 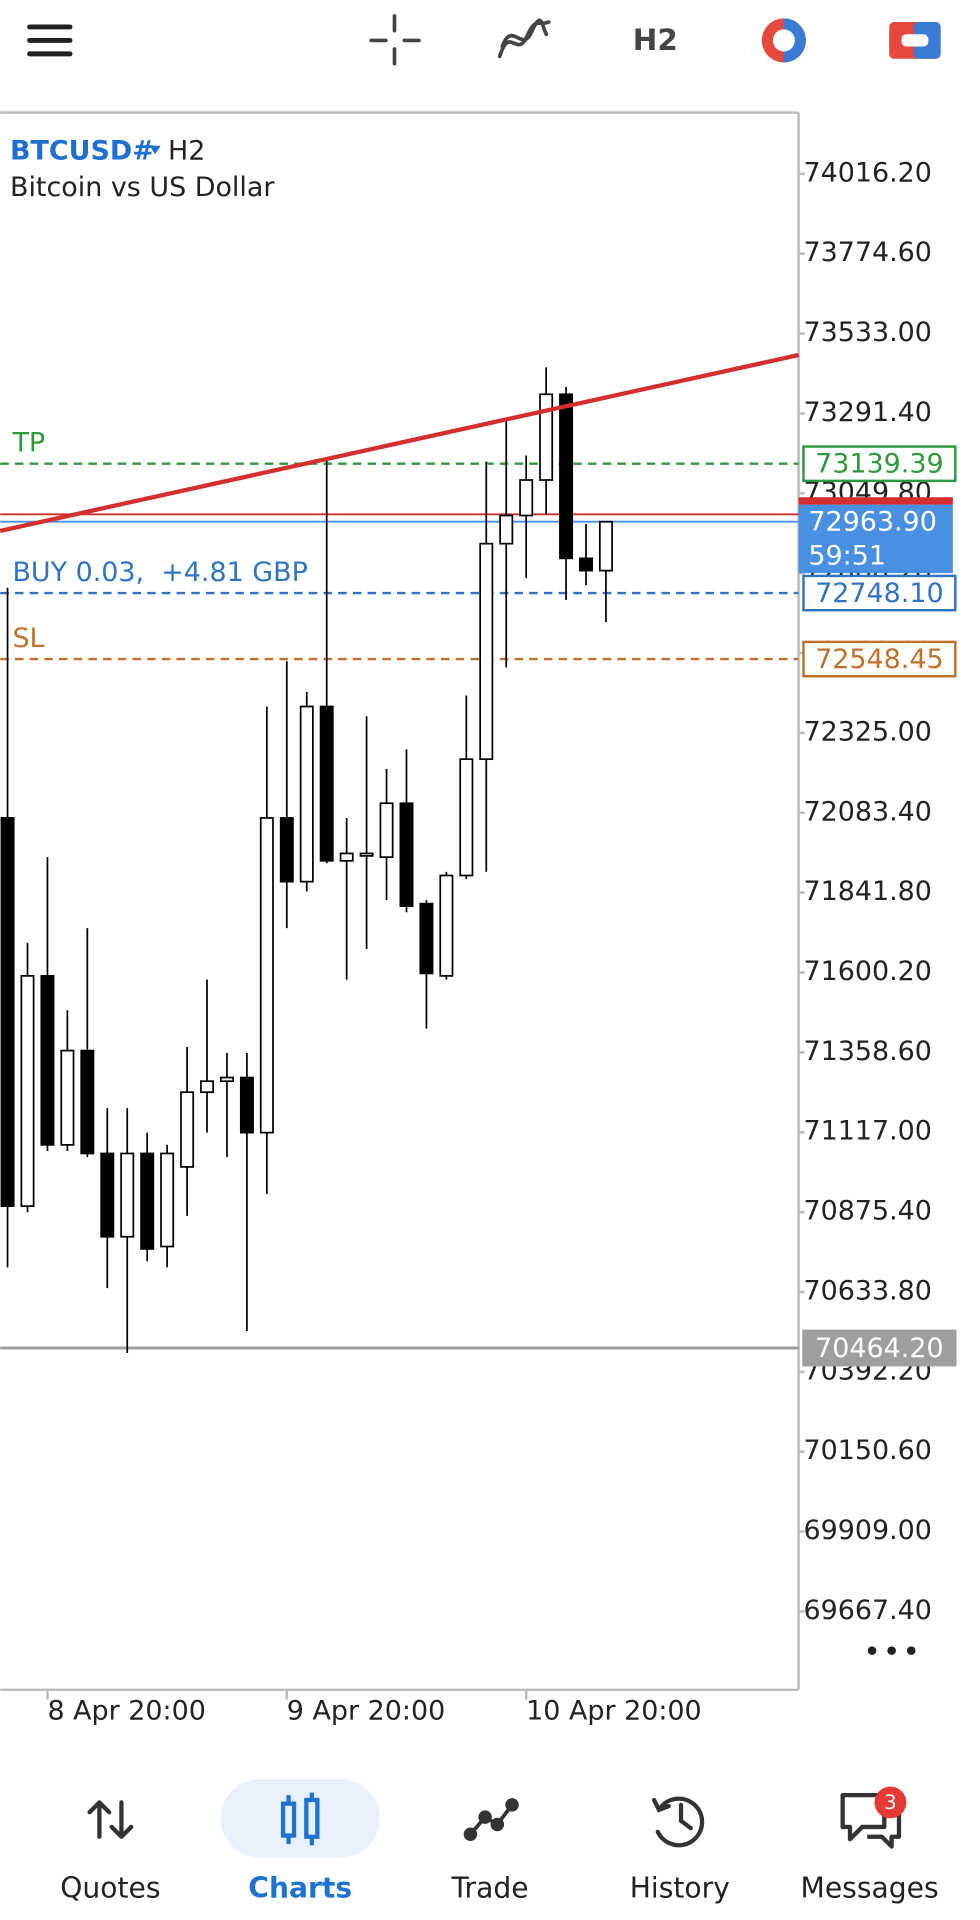 I want to click on price-label: 73139.39, so click(x=879, y=463).